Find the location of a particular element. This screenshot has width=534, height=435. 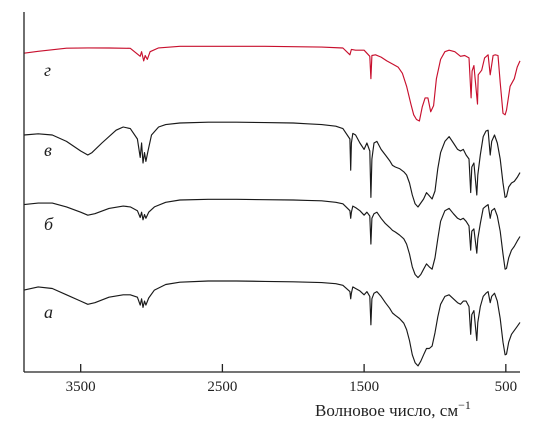

x-axis-label-text: Волновое число, см is located at coordinates (386, 410).